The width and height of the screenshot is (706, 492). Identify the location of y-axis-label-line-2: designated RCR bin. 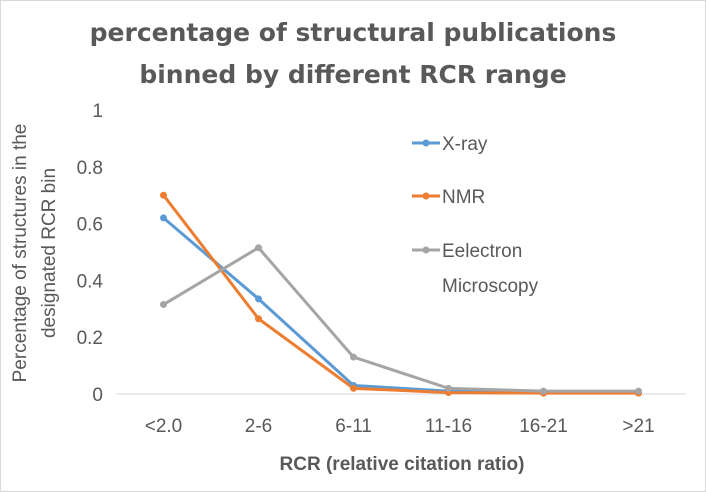
(49, 253).